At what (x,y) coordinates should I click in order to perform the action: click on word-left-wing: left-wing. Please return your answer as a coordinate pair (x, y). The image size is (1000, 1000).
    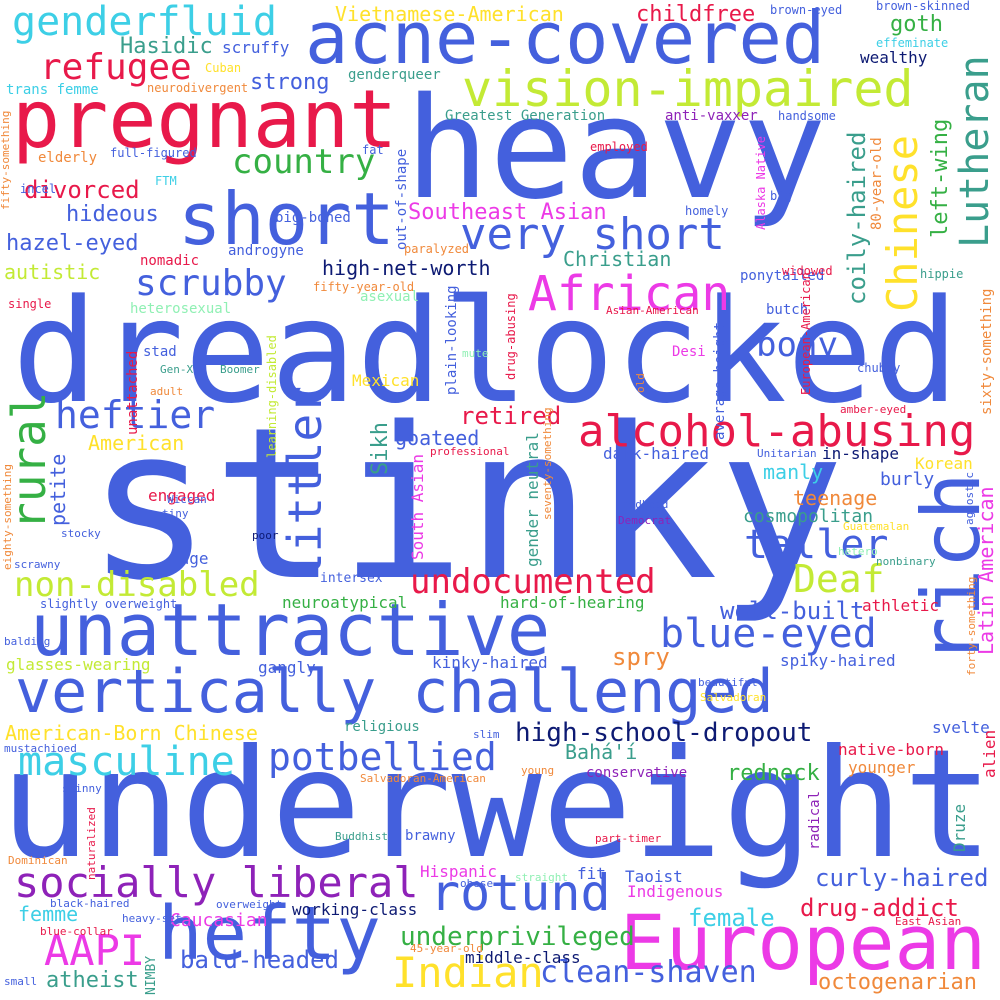
    Looking at the image, I should click on (940, 178).